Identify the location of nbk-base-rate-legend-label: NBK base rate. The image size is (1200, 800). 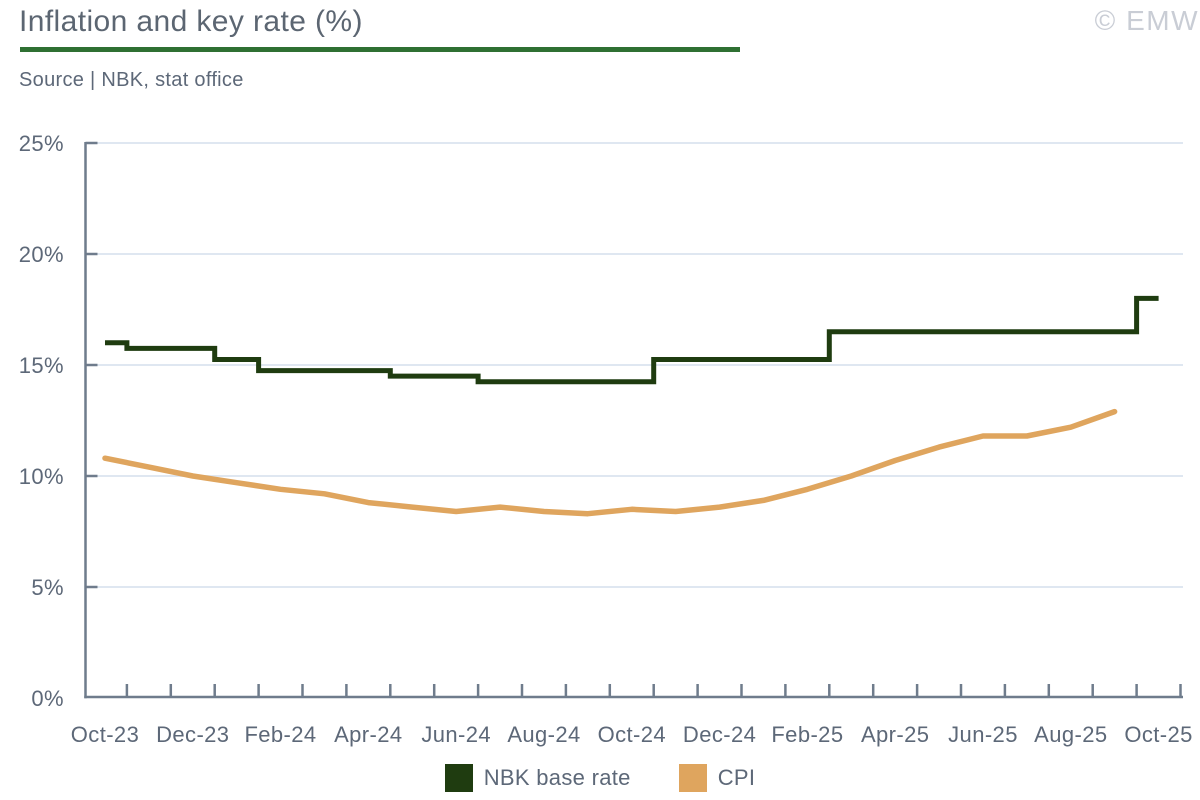
(557, 777).